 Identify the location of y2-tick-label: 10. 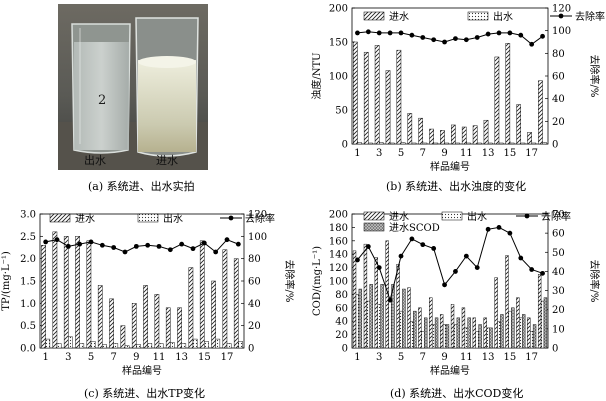
(558, 329).